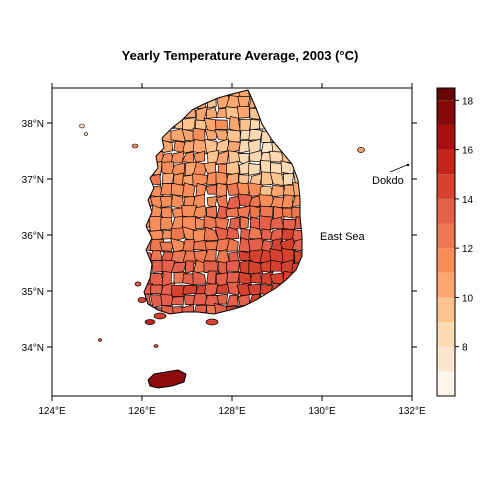 This screenshot has height=480, width=480. What do you see at coordinates (343, 237) in the screenshot?
I see `east-sea-label: East Sea` at bounding box center [343, 237].